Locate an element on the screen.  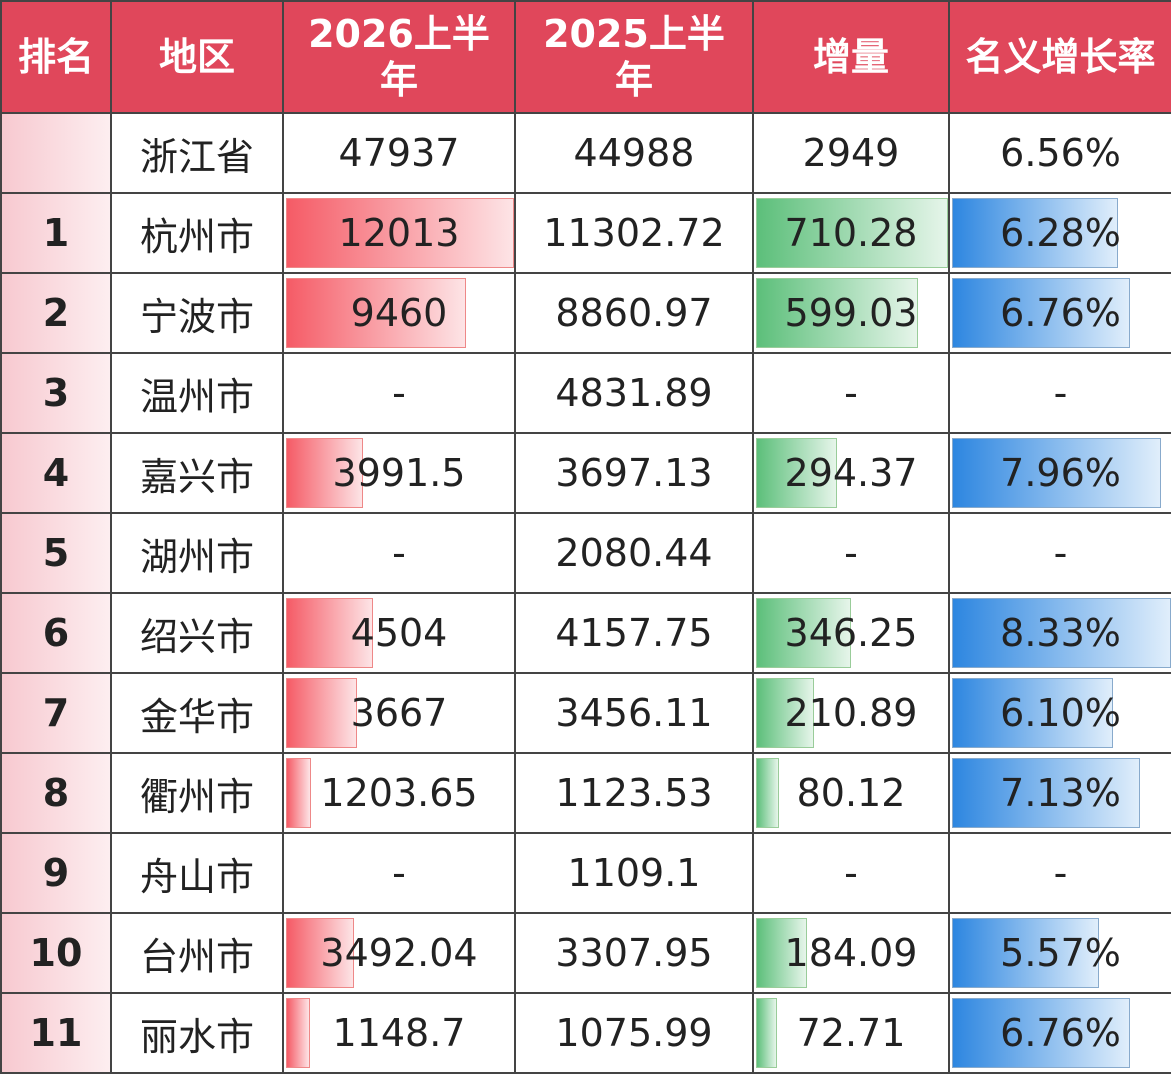
header-cell: 排名 is located at coordinates (56, 57).